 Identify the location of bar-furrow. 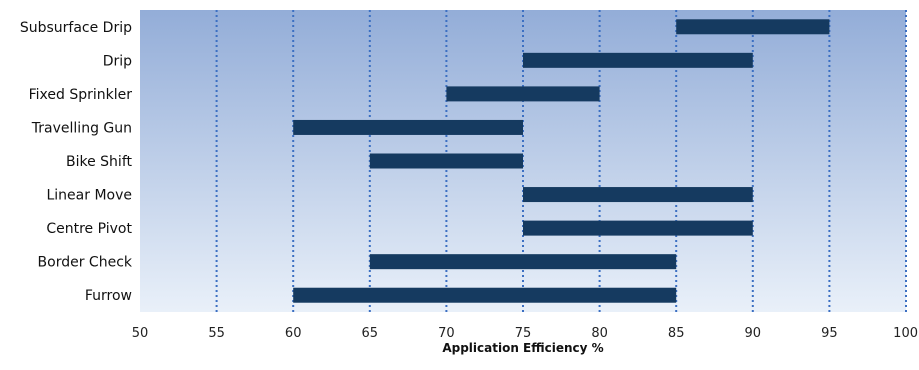
(485, 295).